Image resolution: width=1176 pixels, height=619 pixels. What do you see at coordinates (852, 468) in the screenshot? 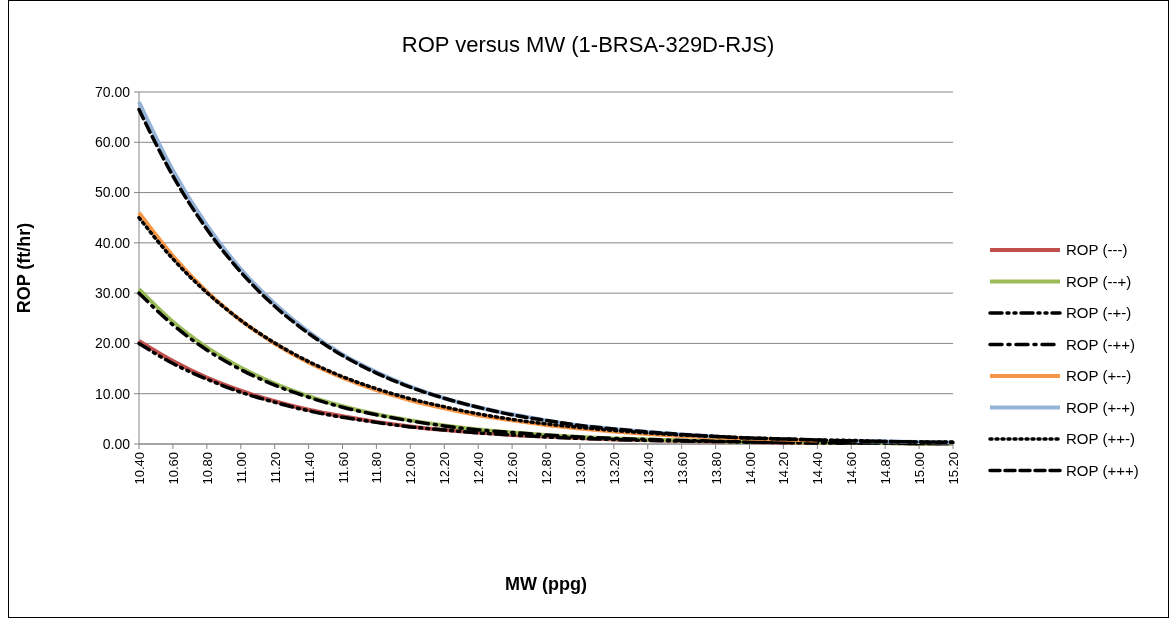
I see `x-tick-label: 14.60` at bounding box center [852, 468].